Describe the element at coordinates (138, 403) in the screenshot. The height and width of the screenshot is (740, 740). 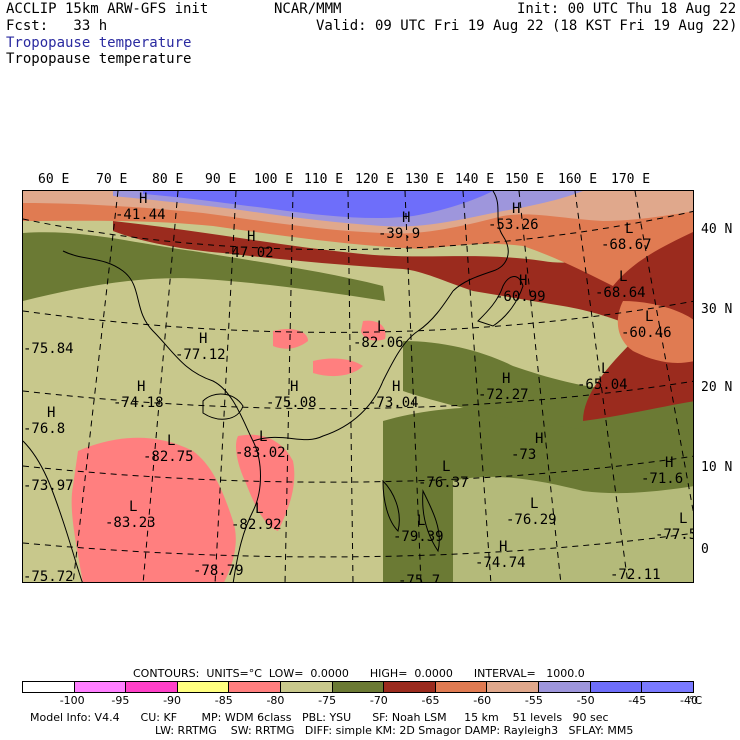
I see `temperature-value: -74.18` at that location.